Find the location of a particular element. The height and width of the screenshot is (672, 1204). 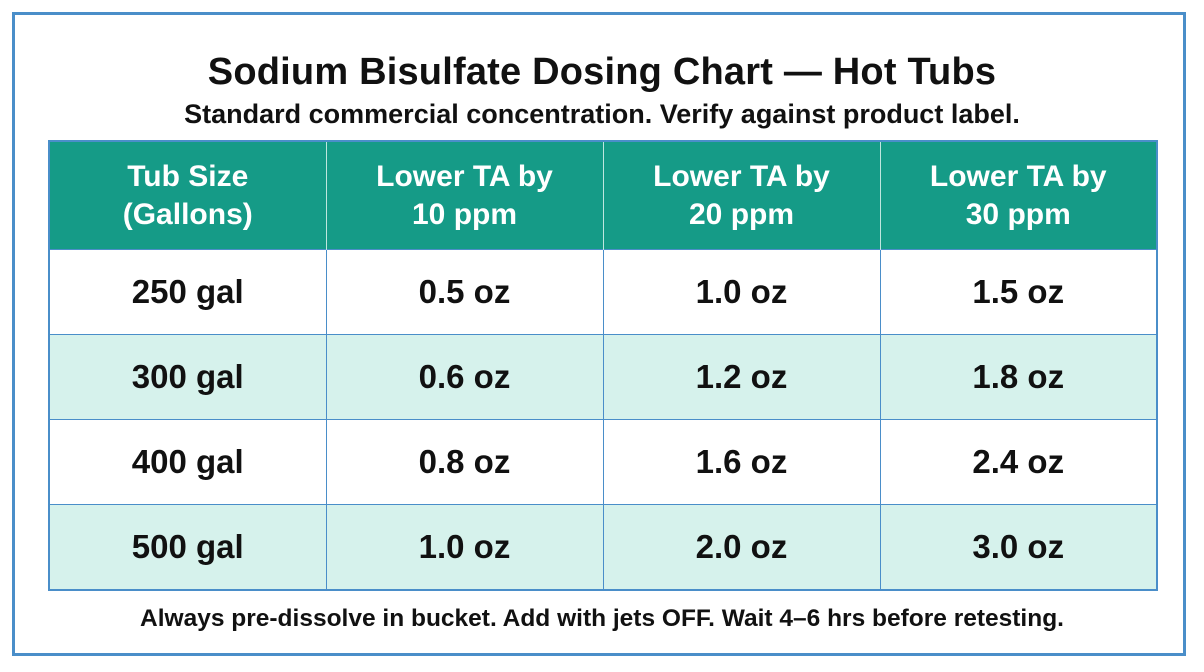

header-lower-30: Lower TA by 30 ppm is located at coordinates (1018, 195).